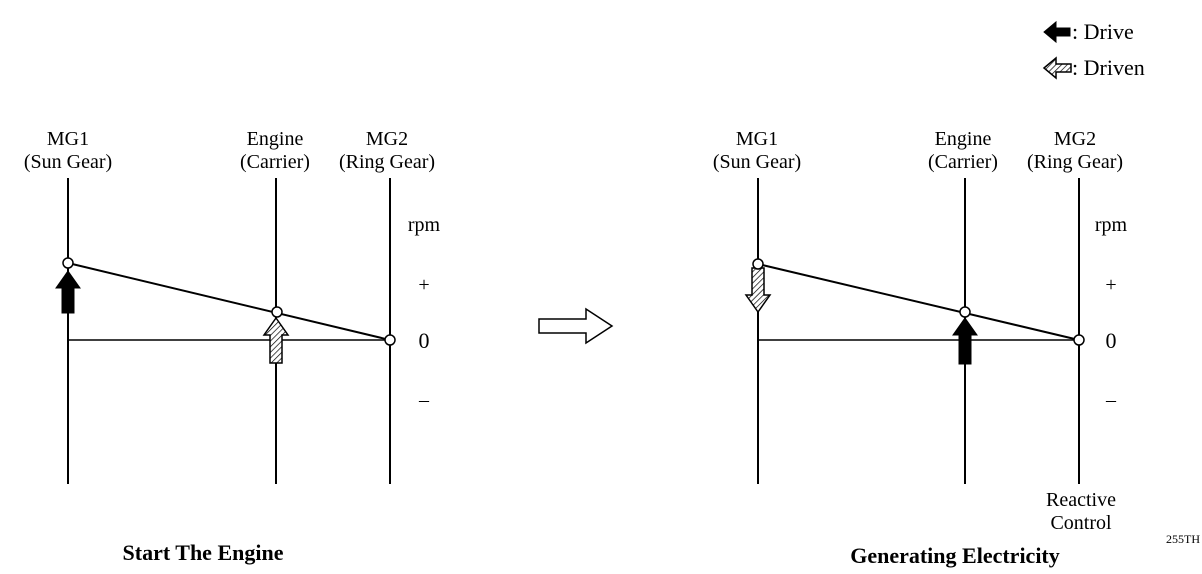 This screenshot has height=574, width=1202. What do you see at coordinates (276, 340) in the screenshot?
I see `engine-driven-arrow-icon` at bounding box center [276, 340].